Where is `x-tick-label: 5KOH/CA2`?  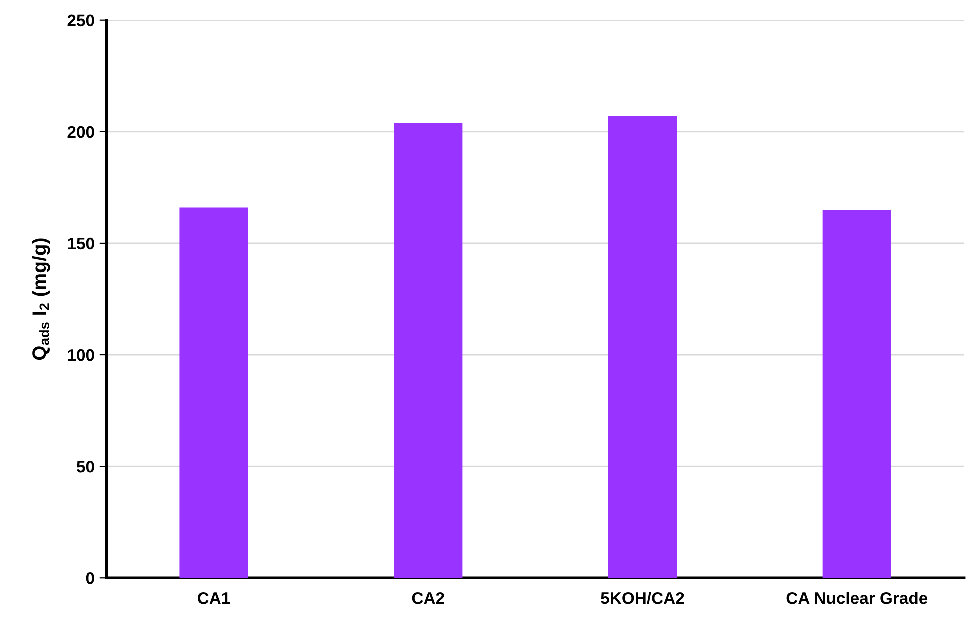
x-tick-label: 5KOH/CA2 is located at coordinates (642, 598).